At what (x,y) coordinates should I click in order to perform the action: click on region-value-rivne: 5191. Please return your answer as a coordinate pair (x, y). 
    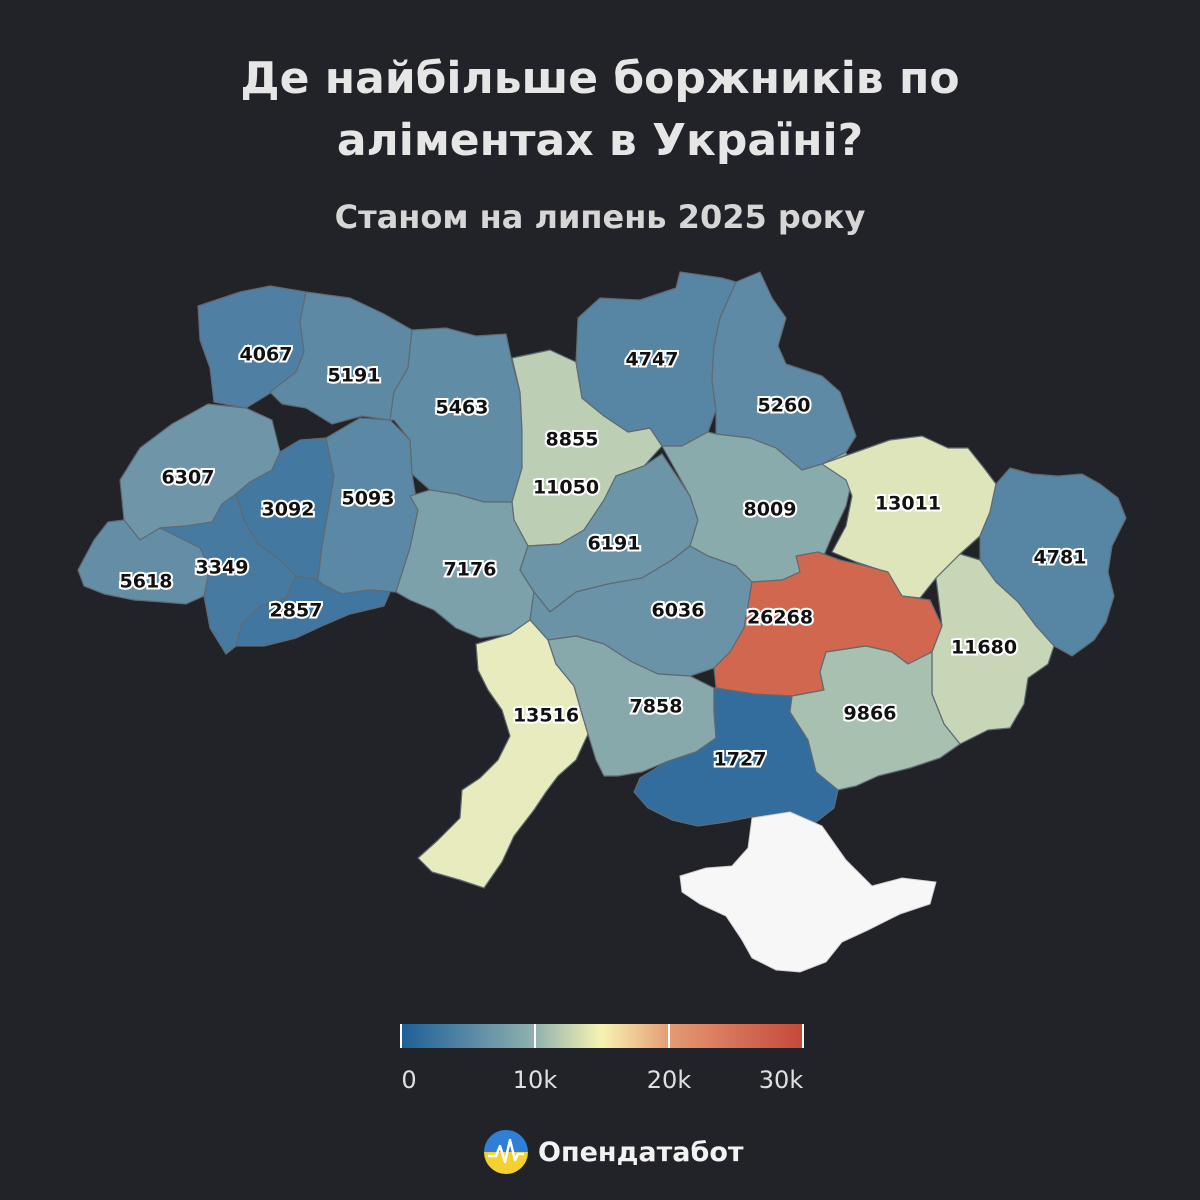
    Looking at the image, I should click on (354, 376).